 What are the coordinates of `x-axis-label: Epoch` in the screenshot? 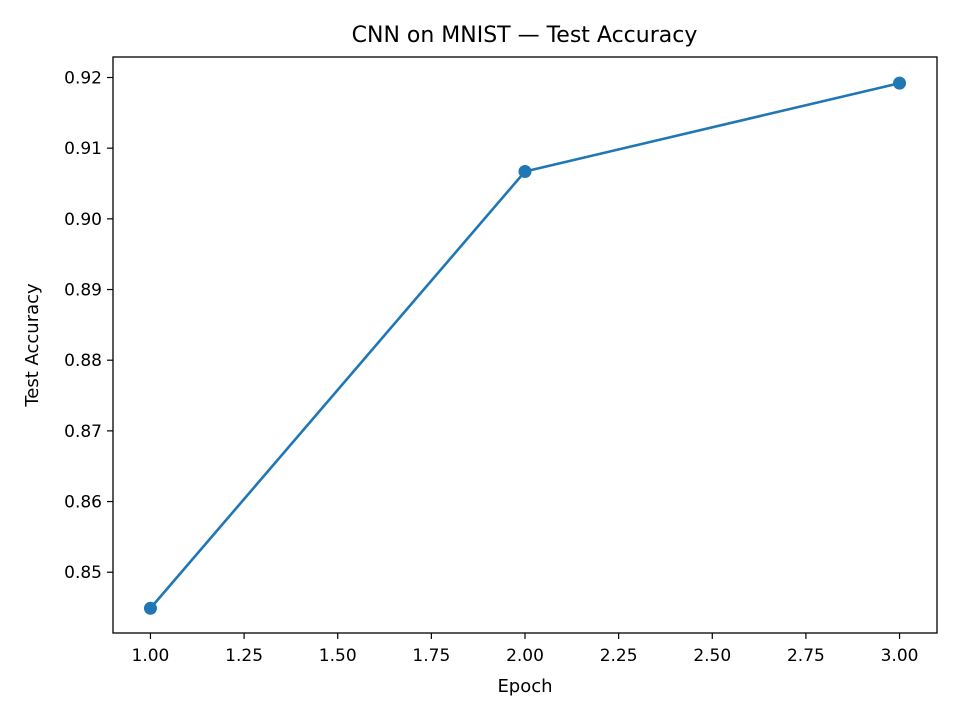 It's located at (524, 686).